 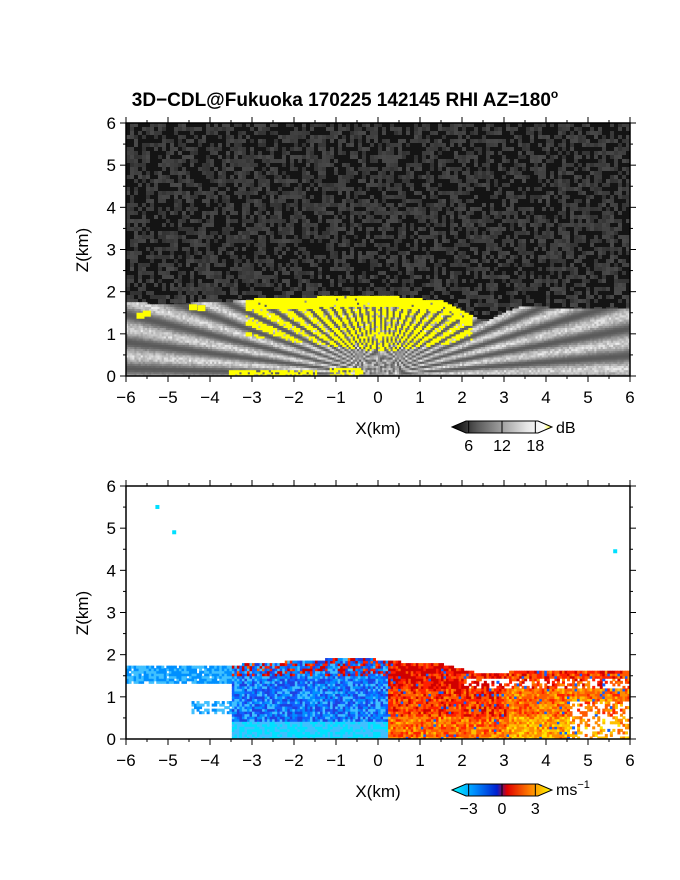 I want to click on x-axis-label-intensity: X(km), so click(x=377, y=428).